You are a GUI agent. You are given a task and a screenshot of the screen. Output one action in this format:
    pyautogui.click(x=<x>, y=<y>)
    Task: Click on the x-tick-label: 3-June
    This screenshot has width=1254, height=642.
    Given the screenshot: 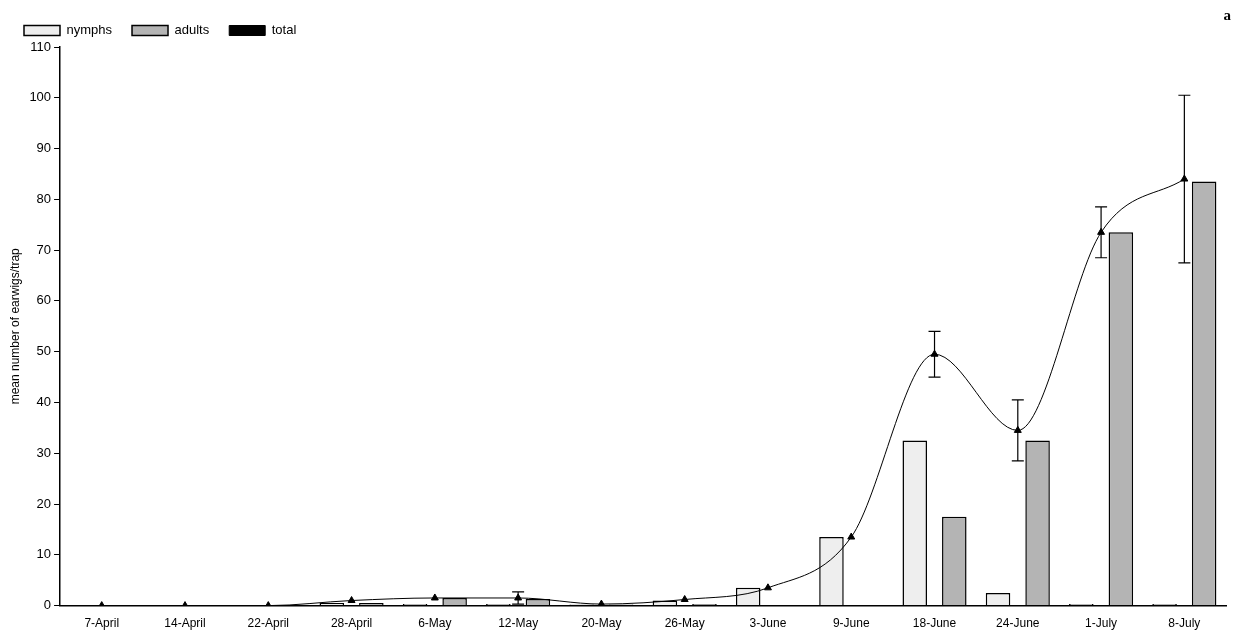 What is the action you would take?
    pyautogui.click(x=768, y=623)
    